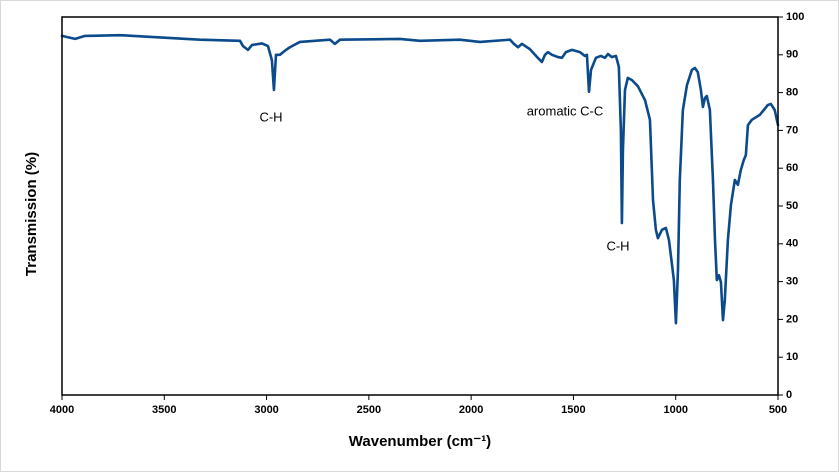 The width and height of the screenshot is (839, 472). I want to click on annotation: aromatic C-C, so click(565, 110).